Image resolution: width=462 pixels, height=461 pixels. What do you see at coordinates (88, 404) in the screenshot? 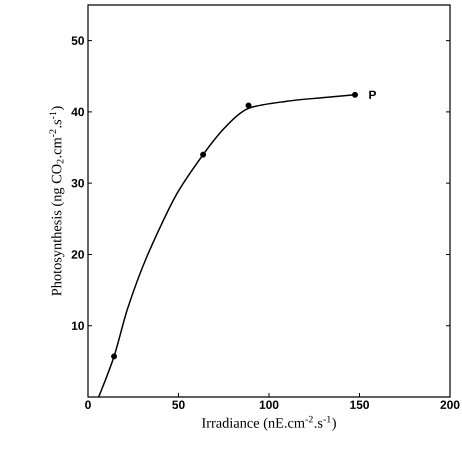
I see `x-tick-label: 0` at bounding box center [88, 404].